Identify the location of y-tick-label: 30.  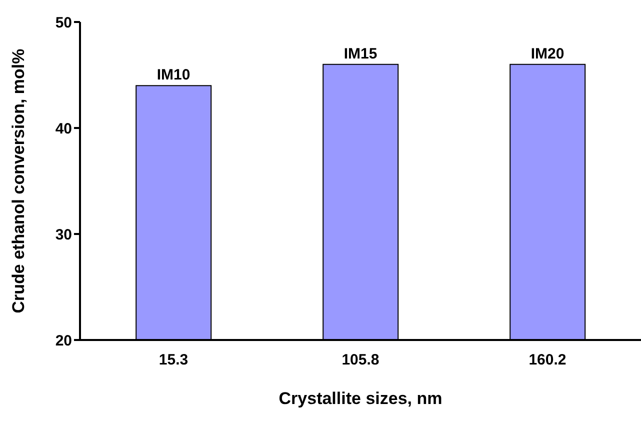
(63, 235).